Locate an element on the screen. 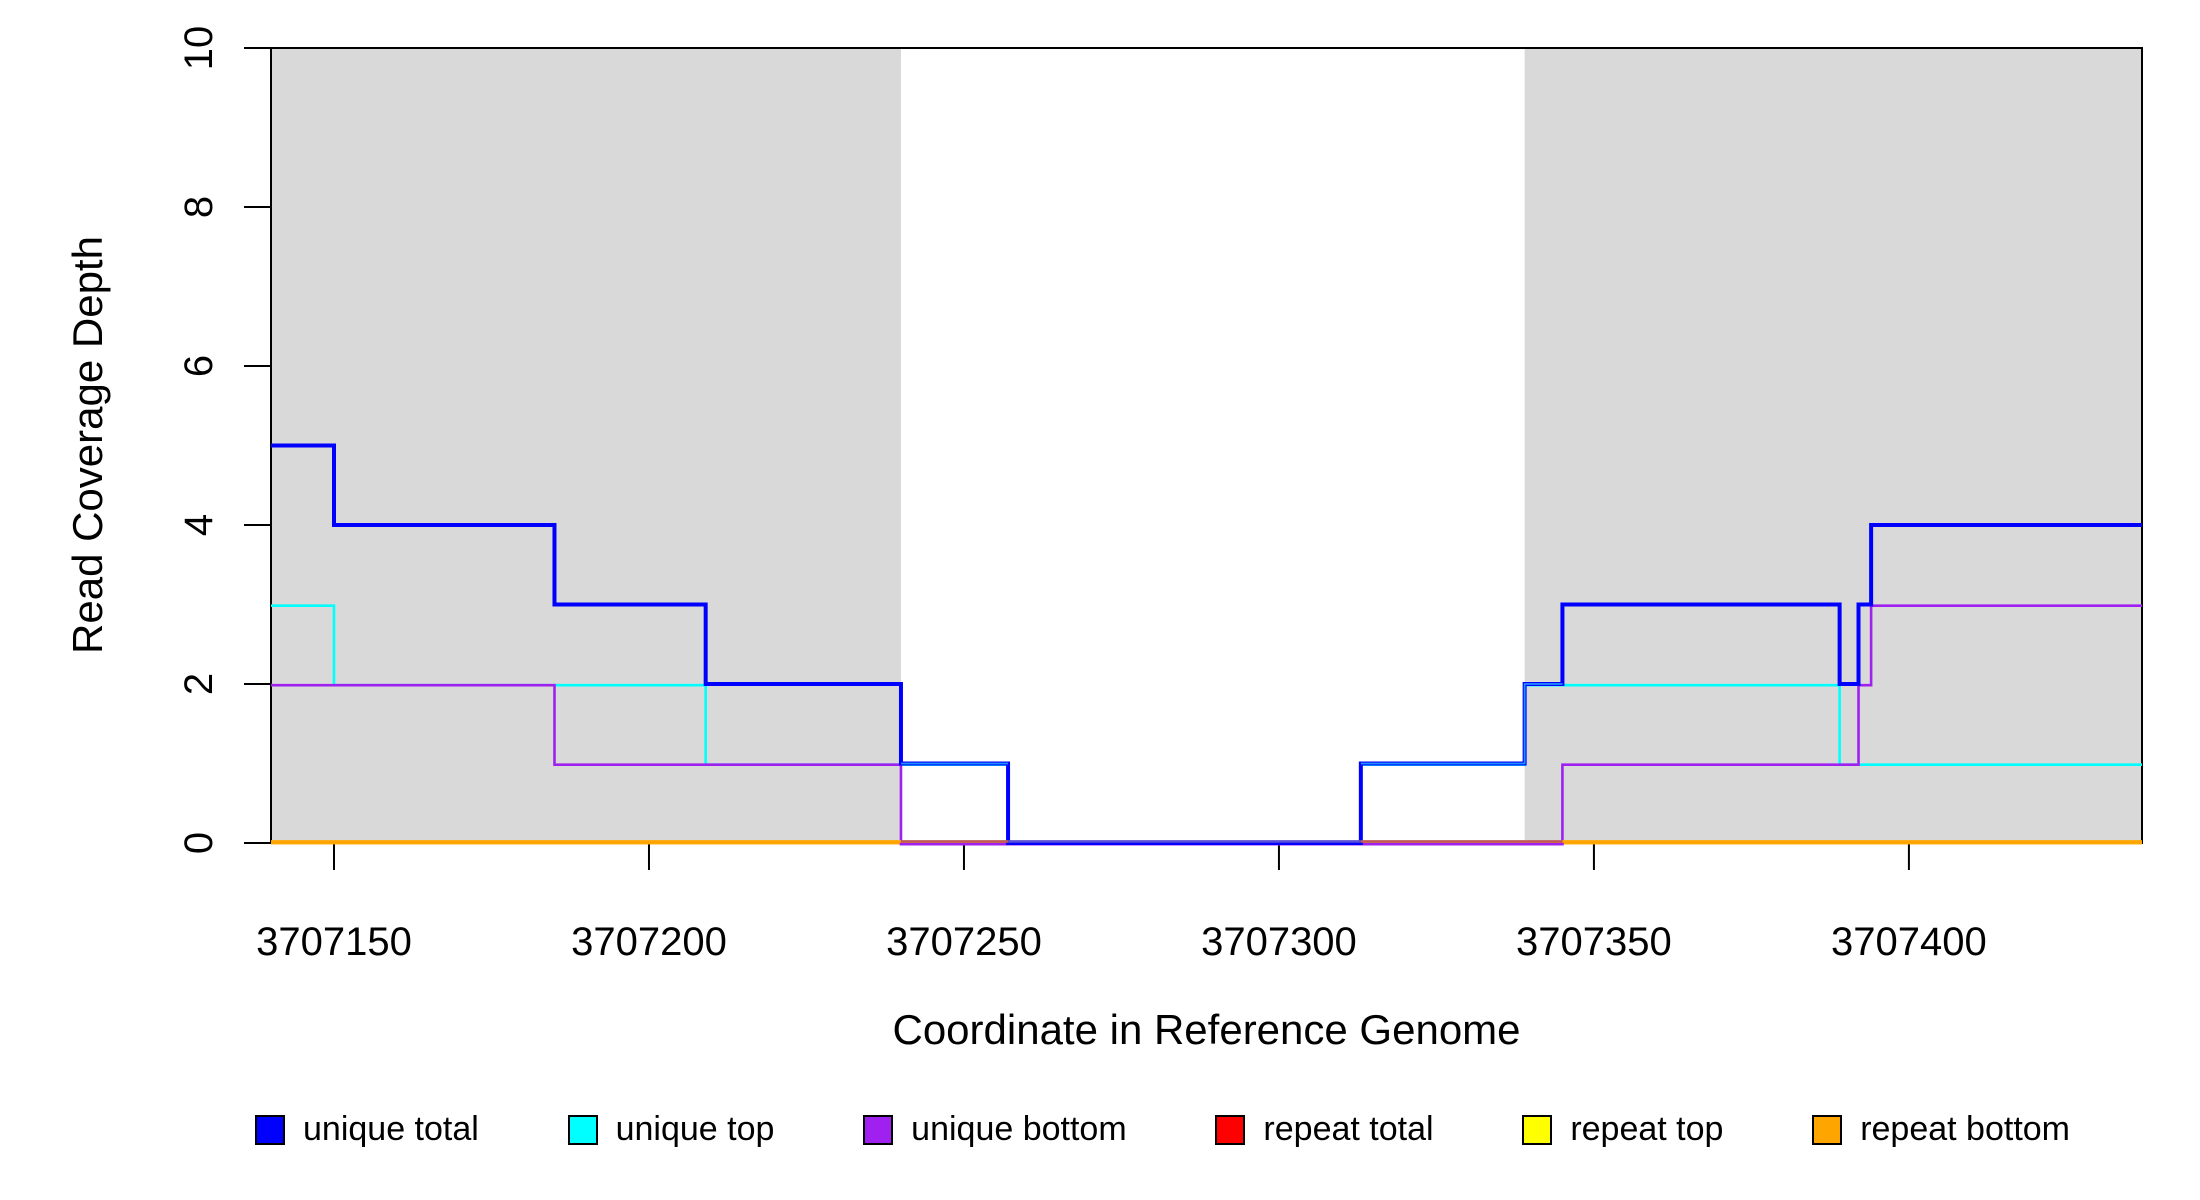  x-tick-label: 3707200 is located at coordinates (649, 942).